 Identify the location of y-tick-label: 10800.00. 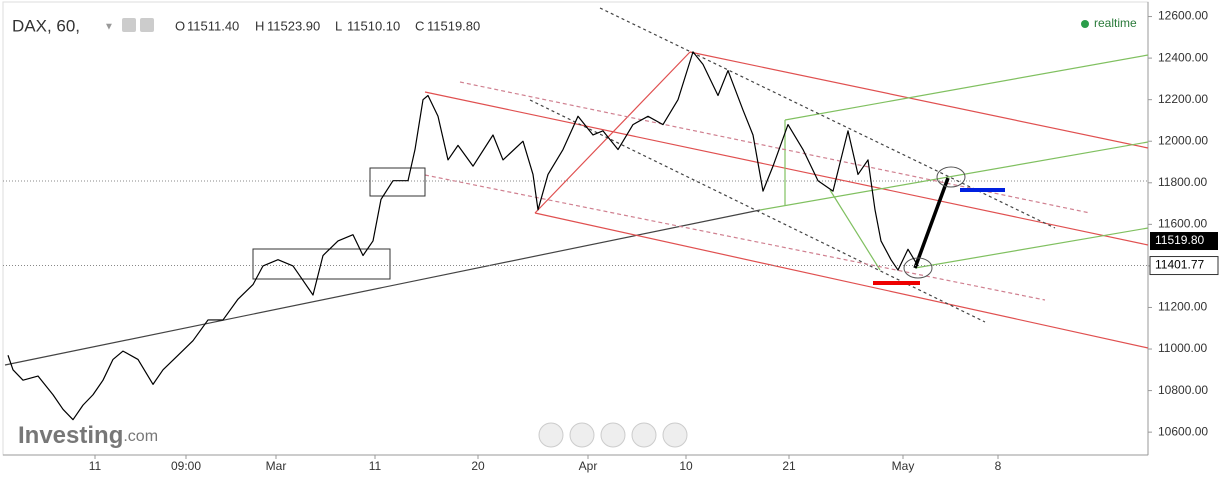
(1183, 390).